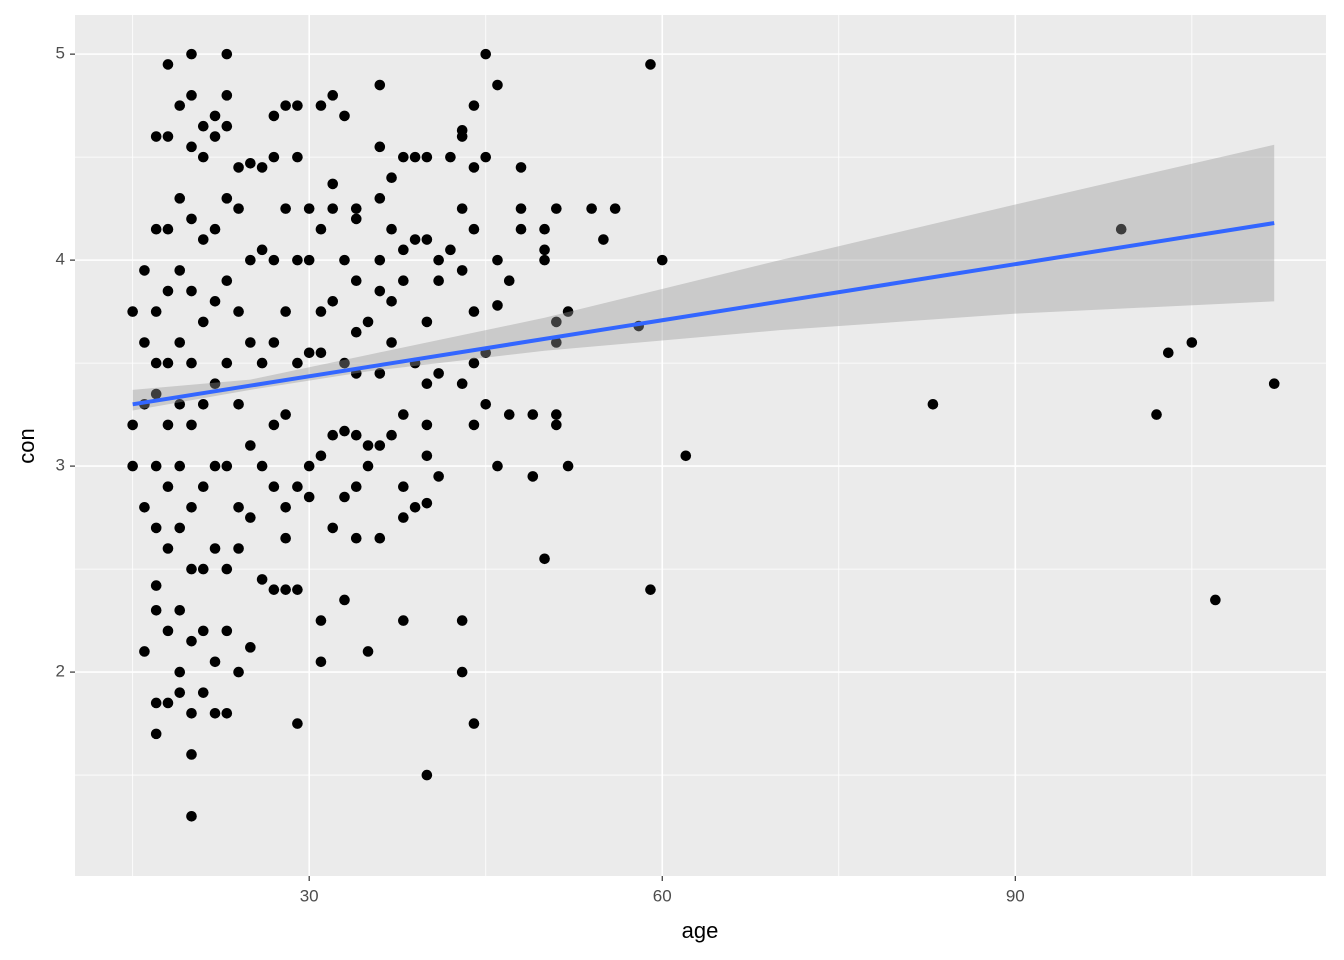  I want to click on y-tick-label: 4, so click(60, 259).